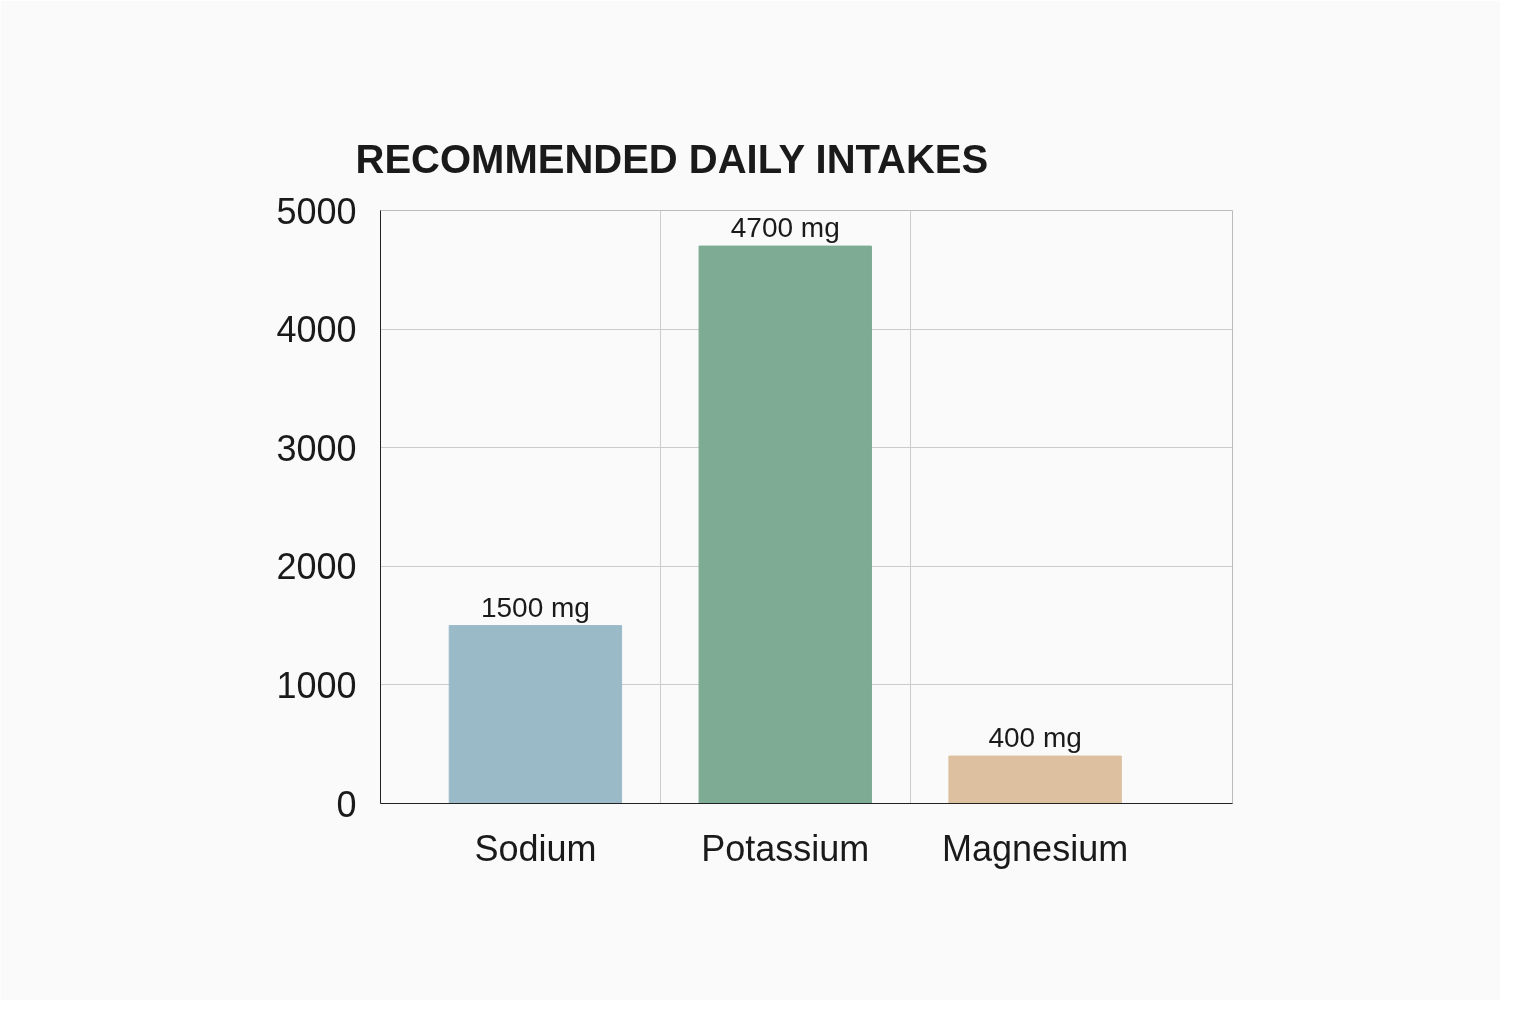  What do you see at coordinates (785, 228) in the screenshot?
I see `data-label: 4700 mg` at bounding box center [785, 228].